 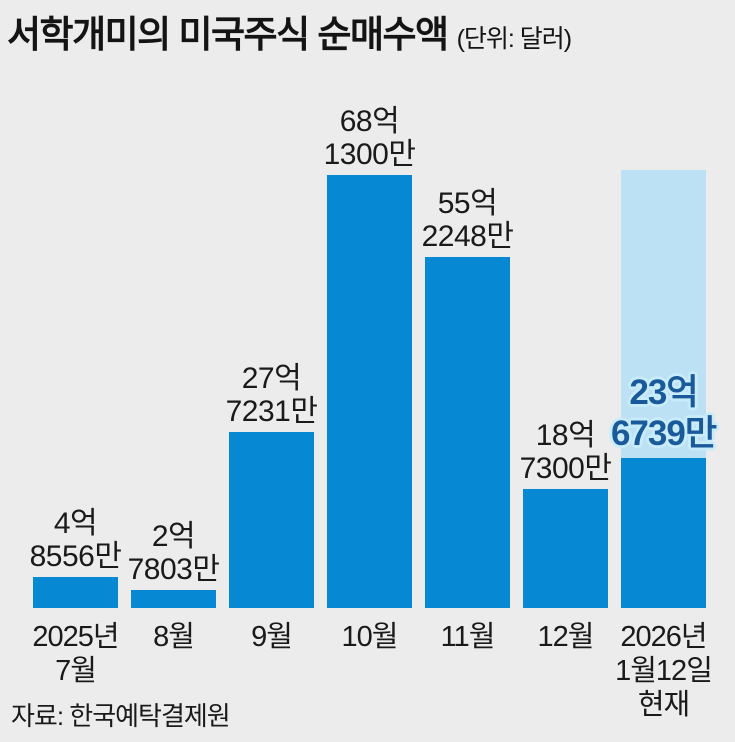 I want to click on x-label-3: 9월, so click(x=272, y=637).